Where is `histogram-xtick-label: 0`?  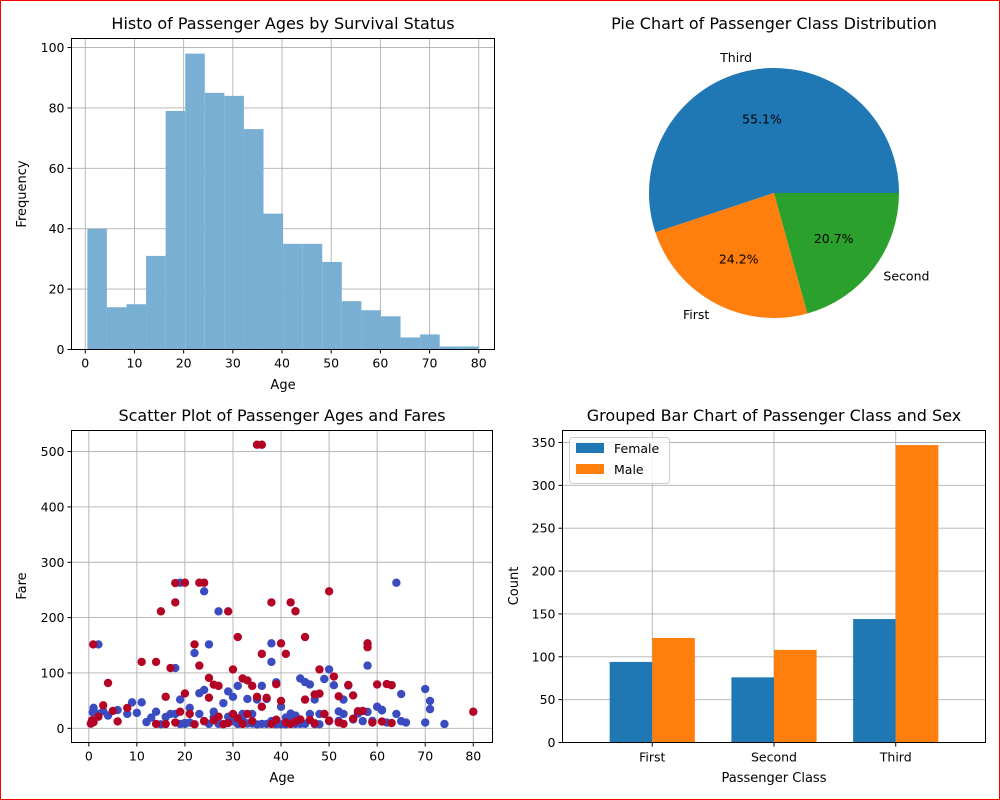
histogram-xtick-label: 0 is located at coordinates (85, 363).